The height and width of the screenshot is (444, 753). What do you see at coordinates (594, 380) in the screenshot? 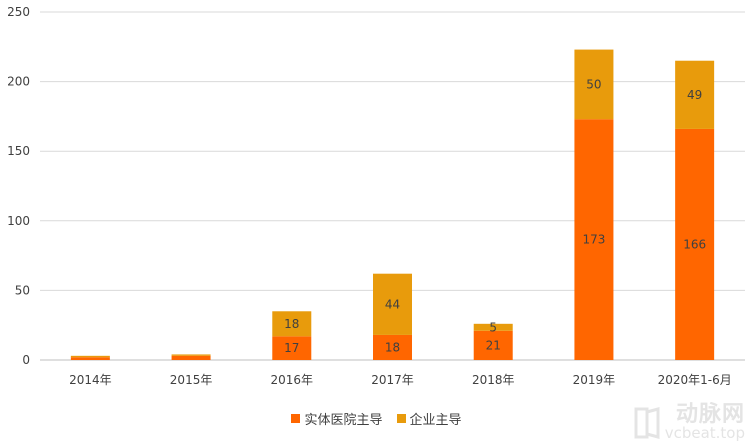
I see `x-tick-label: 2019年` at bounding box center [594, 380].